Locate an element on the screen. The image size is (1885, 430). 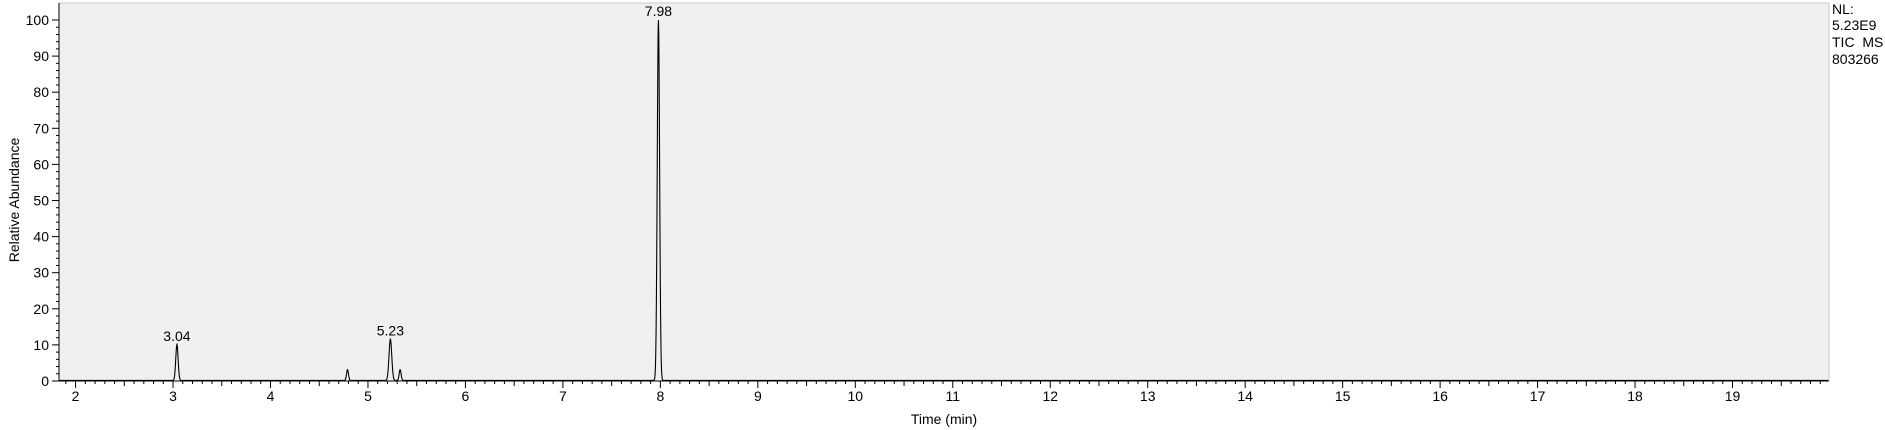
x-tick-label: 4 is located at coordinates (271, 396).